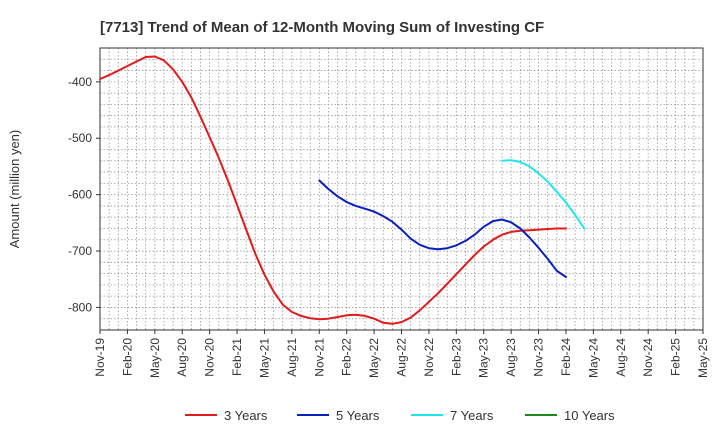 The height and width of the screenshot is (440, 720). What do you see at coordinates (402, 357) in the screenshot?
I see `x-tick-label: Aug-22` at bounding box center [402, 357].